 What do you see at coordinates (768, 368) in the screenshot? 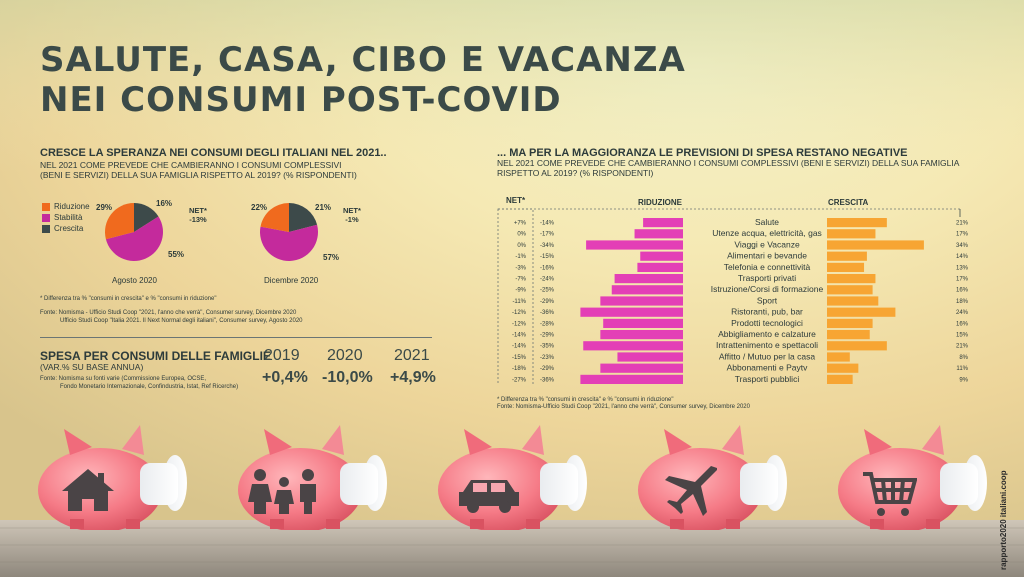
I see `category-label: Abbonamenti e Paytv` at bounding box center [768, 368].